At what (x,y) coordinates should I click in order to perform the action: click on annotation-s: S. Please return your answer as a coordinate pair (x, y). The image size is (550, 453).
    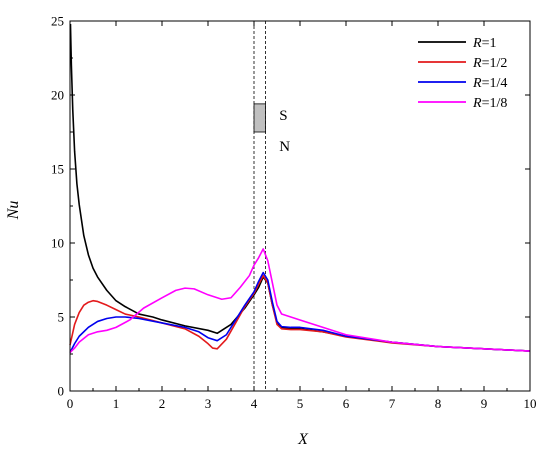
    Looking at the image, I should click on (283, 116).